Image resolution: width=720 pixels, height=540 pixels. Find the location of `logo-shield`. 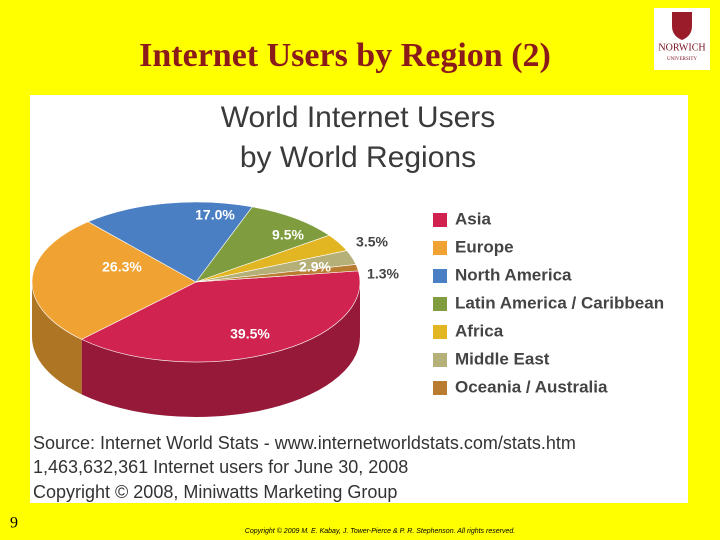

logo-shield is located at coordinates (682, 26).